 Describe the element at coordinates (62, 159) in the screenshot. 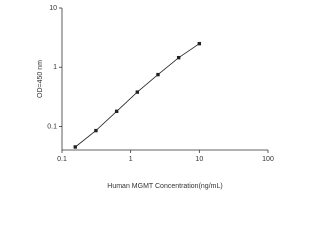

I see `x-tick-label: 0.1` at that location.